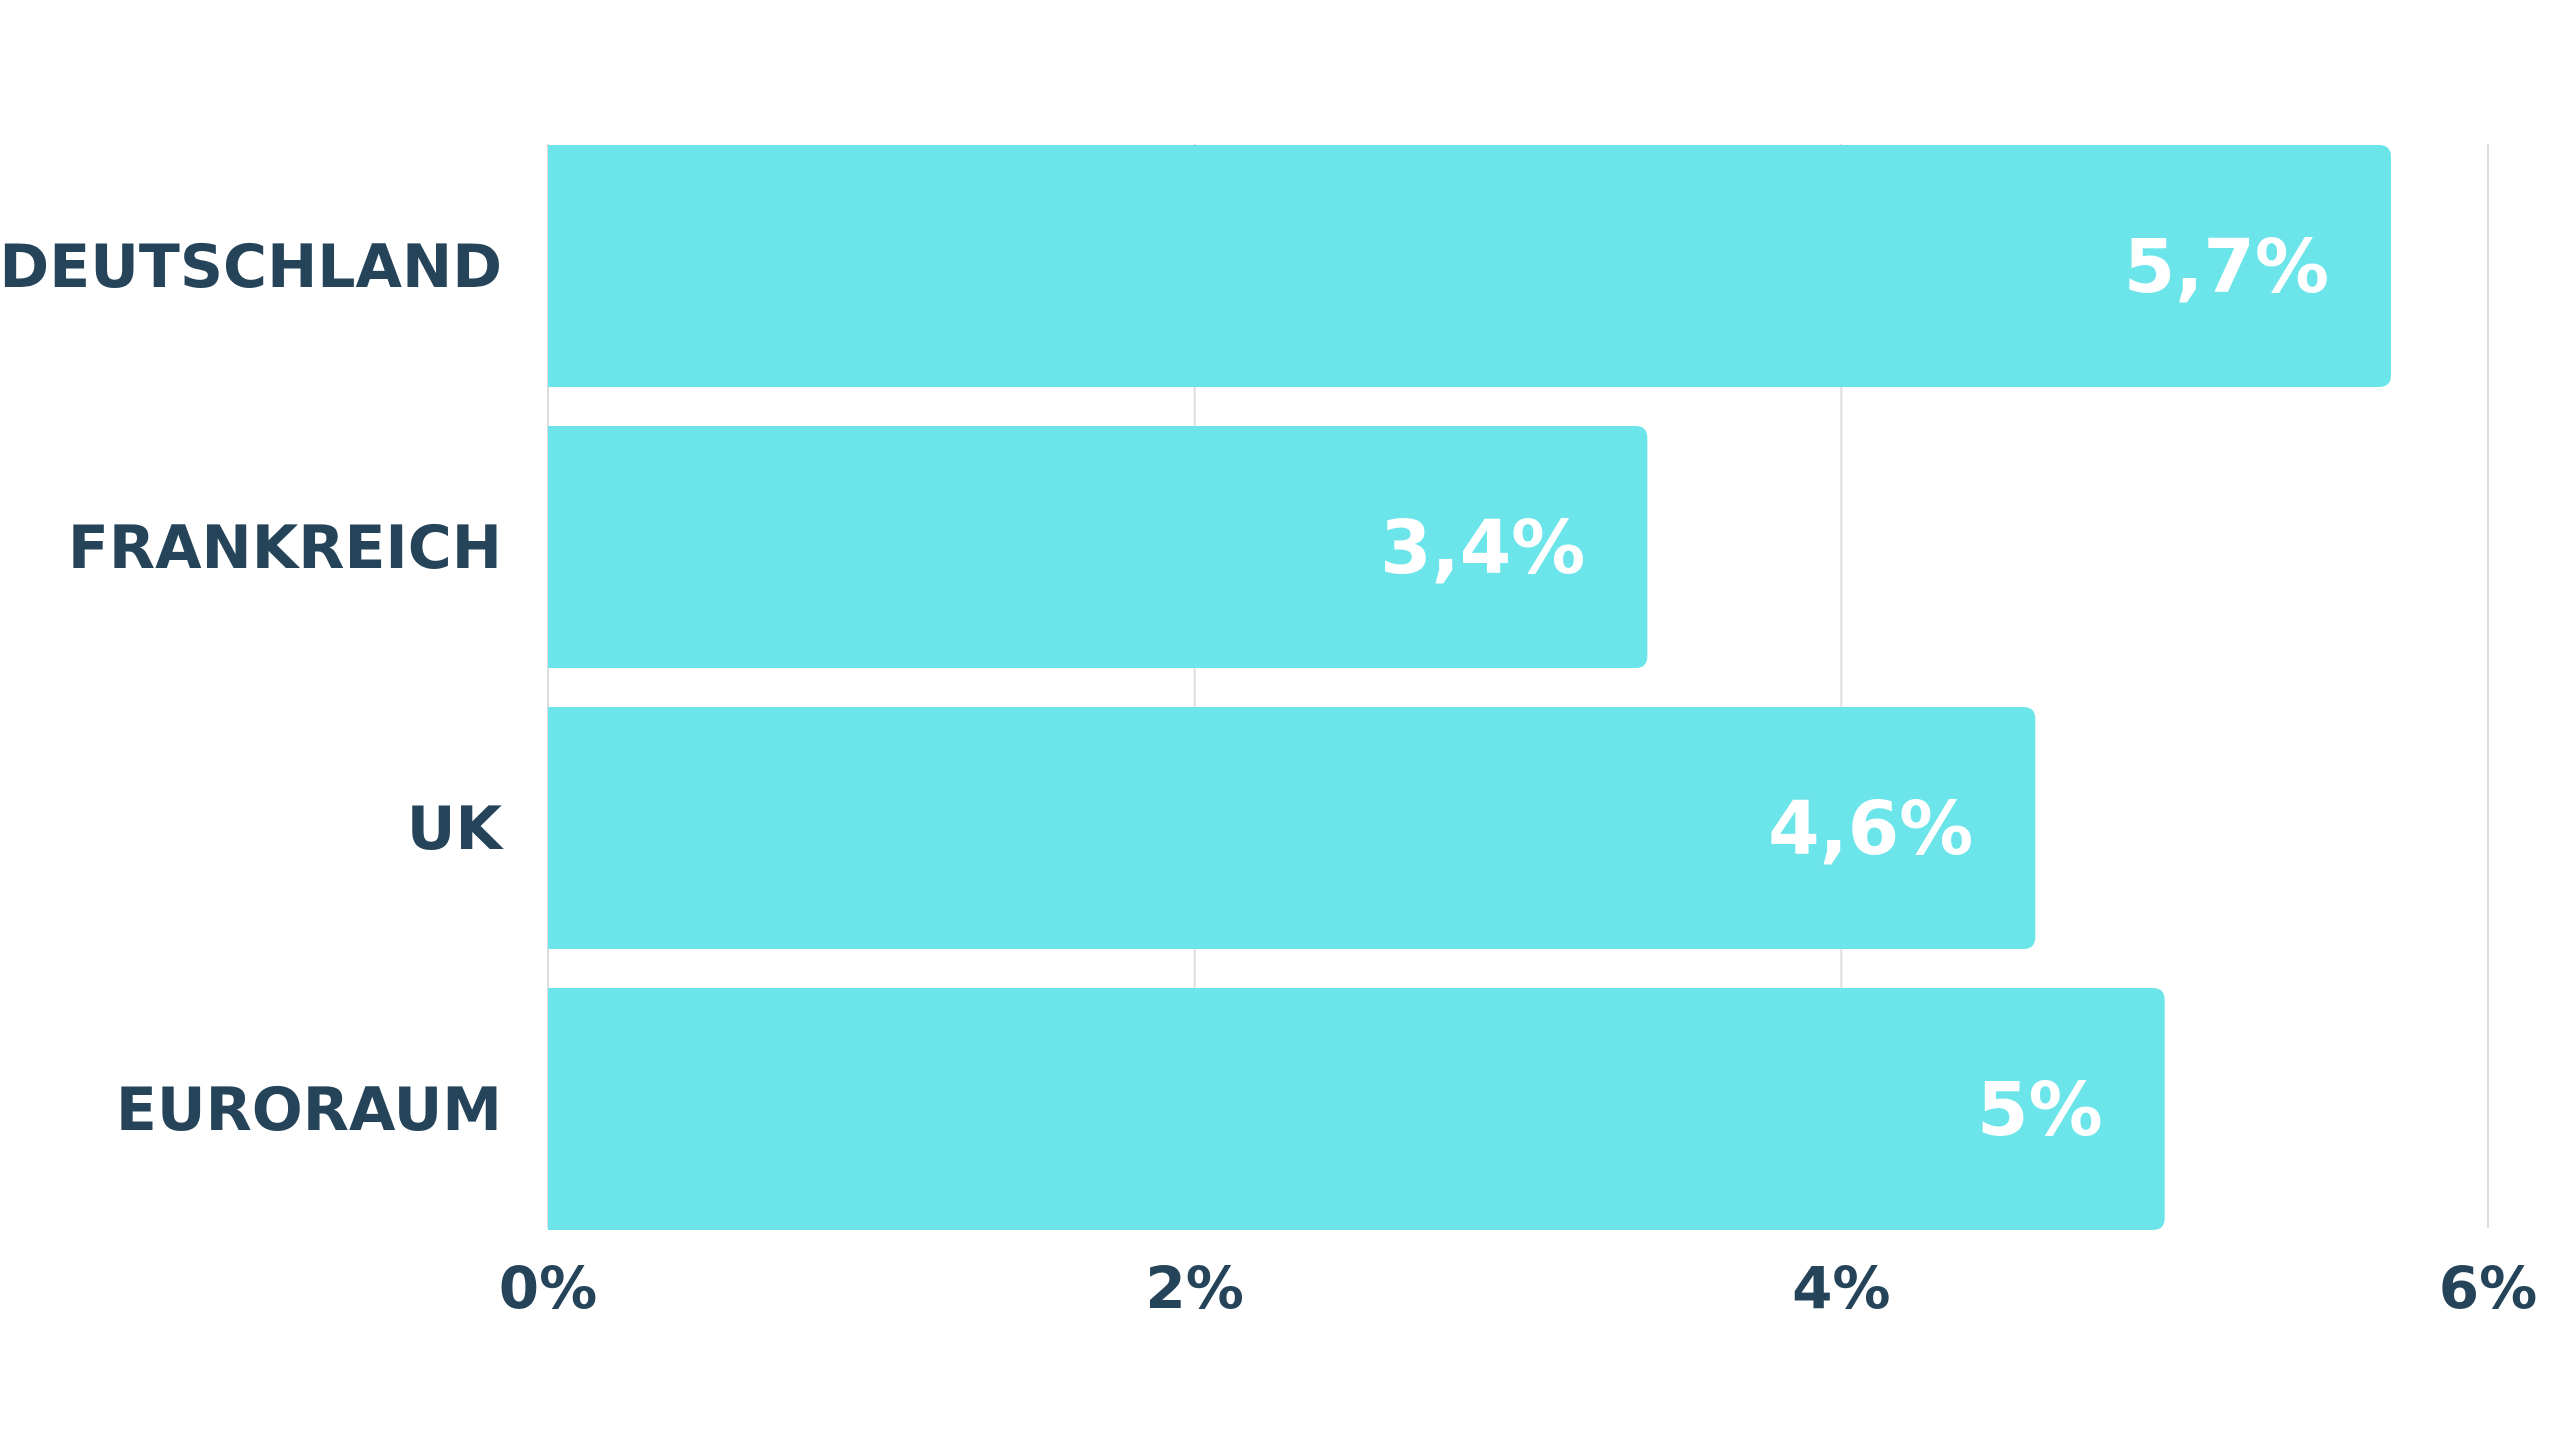 This screenshot has height=1440, width=2560. Describe the element at coordinates (1194, 1288) in the screenshot. I see `x-tick-label: 2%` at that location.